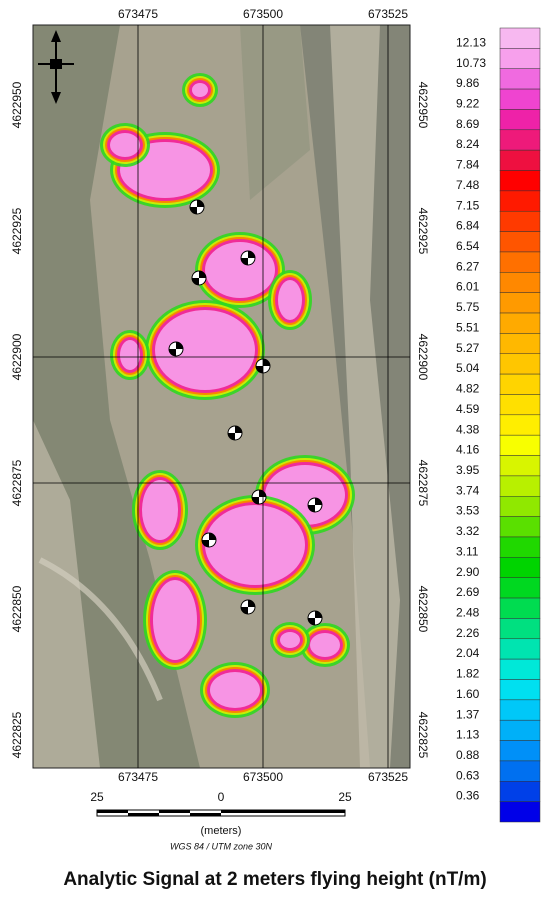  I want to click on legend-label: 7.15, so click(468, 205).